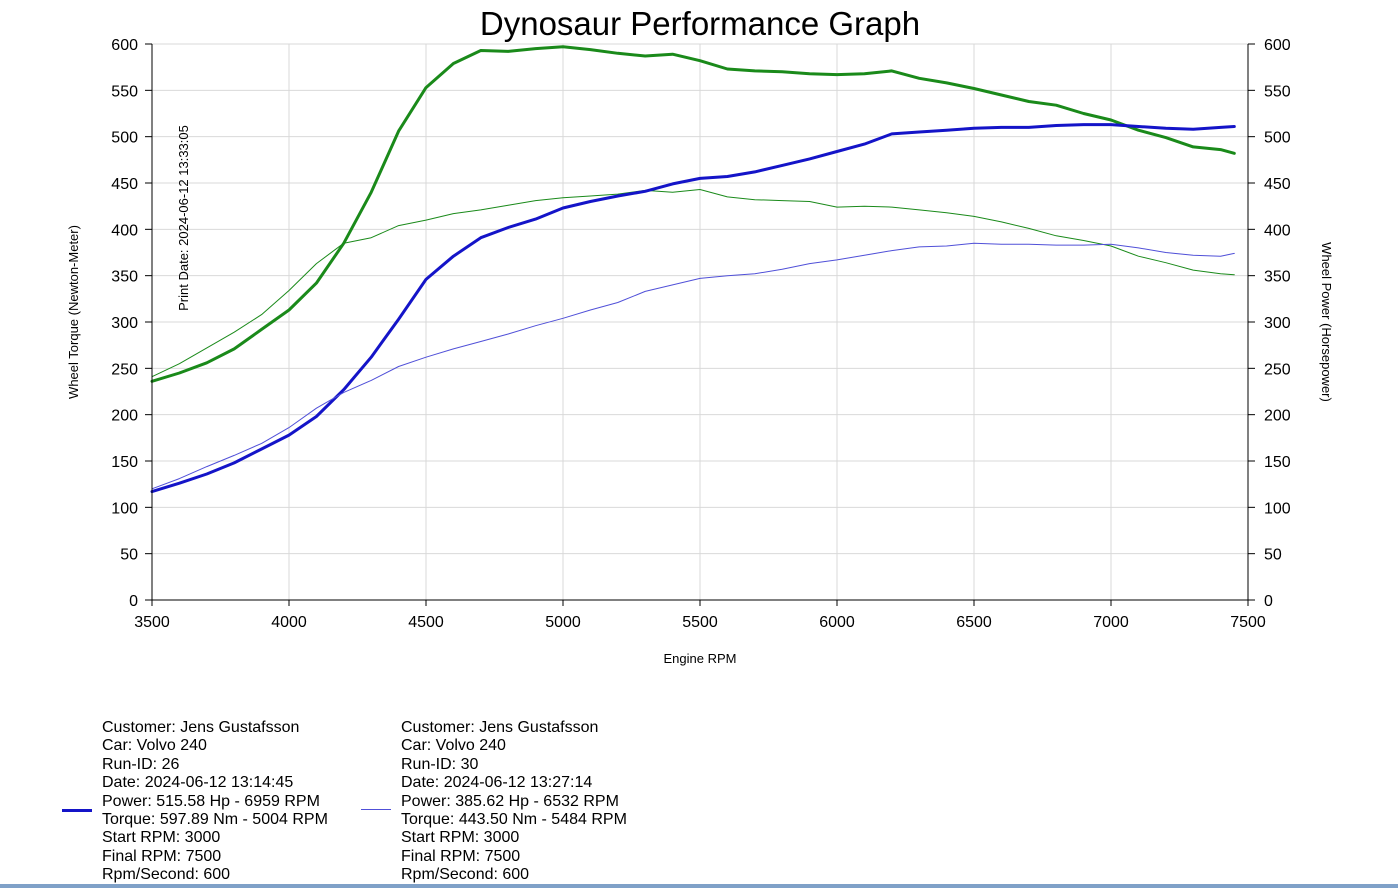 This screenshot has height=888, width=1398. What do you see at coordinates (211, 801) in the screenshot?
I see `legend-power: Power: 515.58 Hp - 6959 RPM` at bounding box center [211, 801].